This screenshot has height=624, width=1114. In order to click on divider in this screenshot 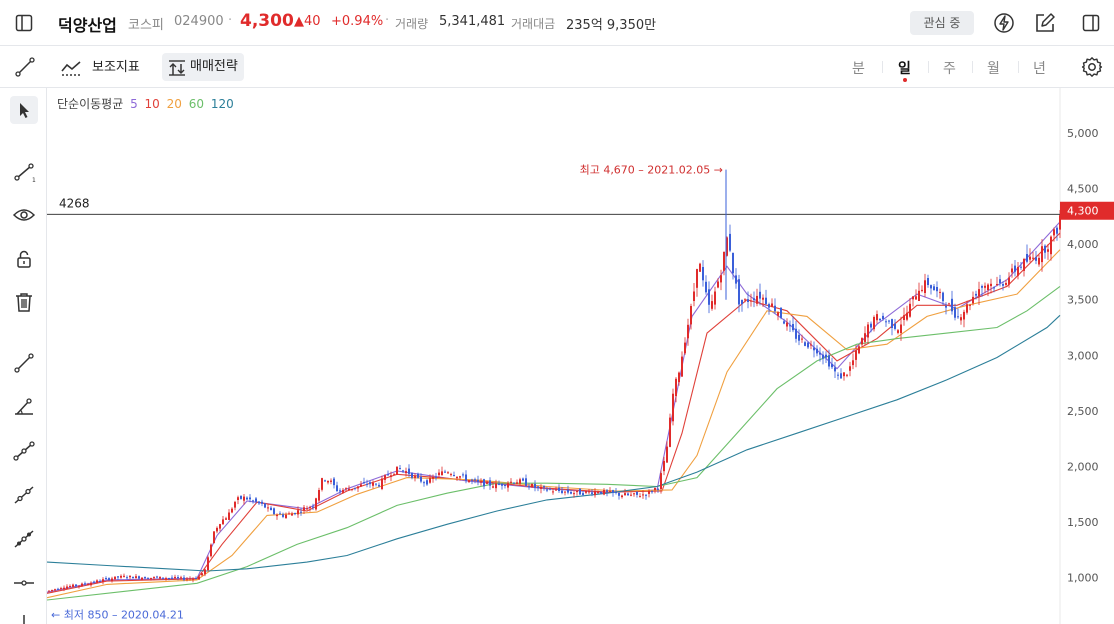, I will do `click(1018, 67)`.